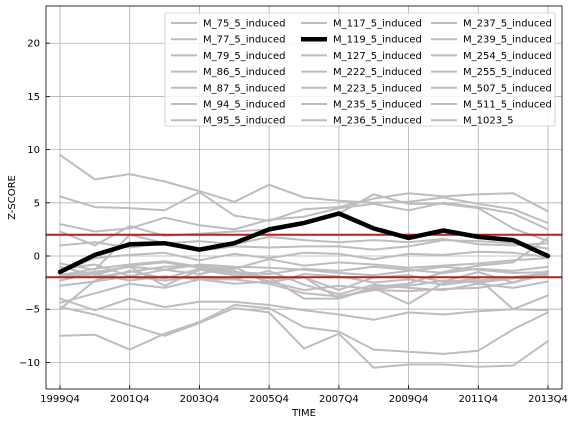 This screenshot has height=424, width=568. I want to click on legend-label: M_94_5_induced, so click(244, 105).